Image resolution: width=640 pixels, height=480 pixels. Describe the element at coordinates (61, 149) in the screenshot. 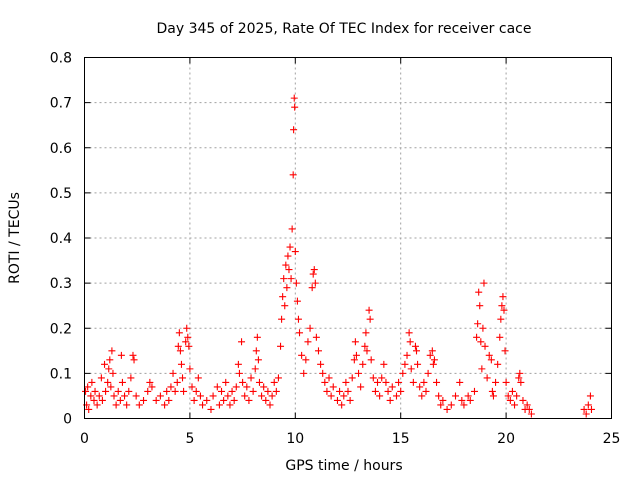

I see `y-tick-label: 0.6` at that location.